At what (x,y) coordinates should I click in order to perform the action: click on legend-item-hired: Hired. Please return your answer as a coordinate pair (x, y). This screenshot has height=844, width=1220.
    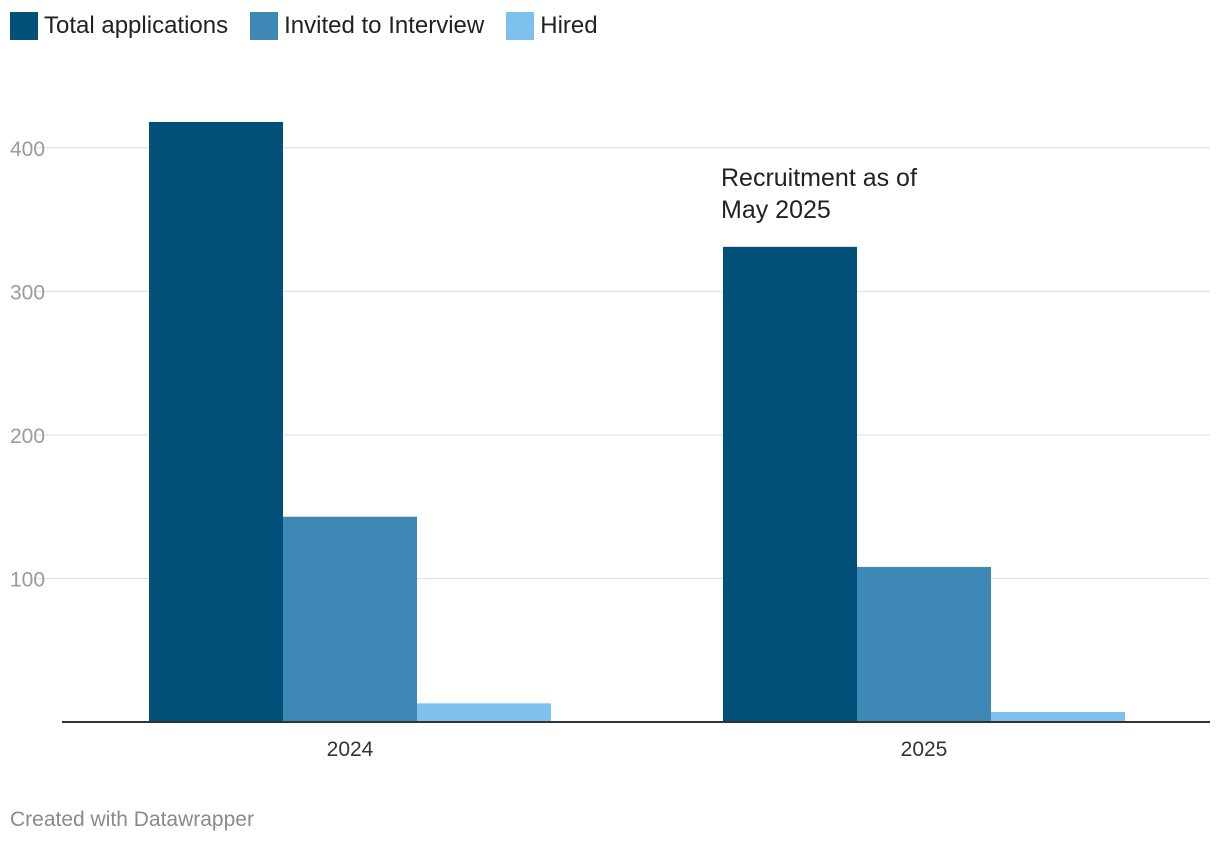
    Looking at the image, I should click on (552, 26).